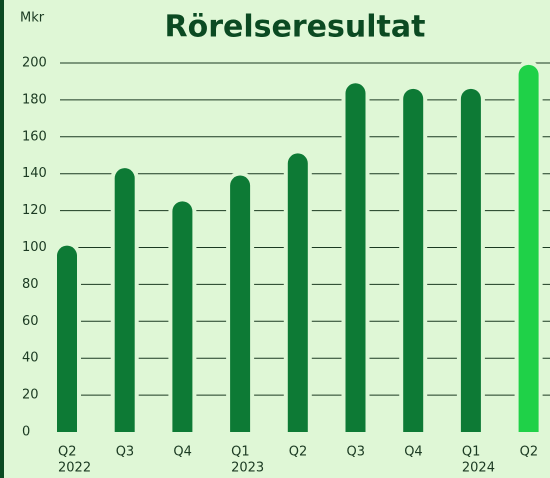  Describe the element at coordinates (34, 99) in the screenshot. I see `y-tick-label: 180` at that location.